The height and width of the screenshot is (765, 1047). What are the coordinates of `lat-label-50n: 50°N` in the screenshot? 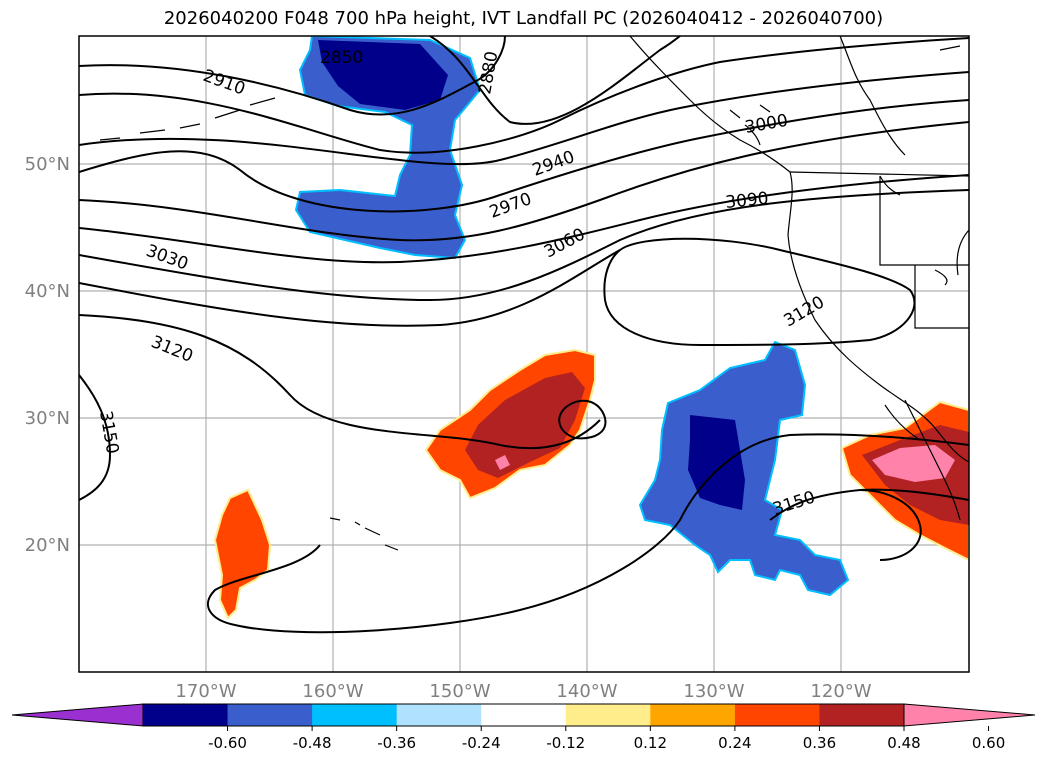 It's located at (47, 164).